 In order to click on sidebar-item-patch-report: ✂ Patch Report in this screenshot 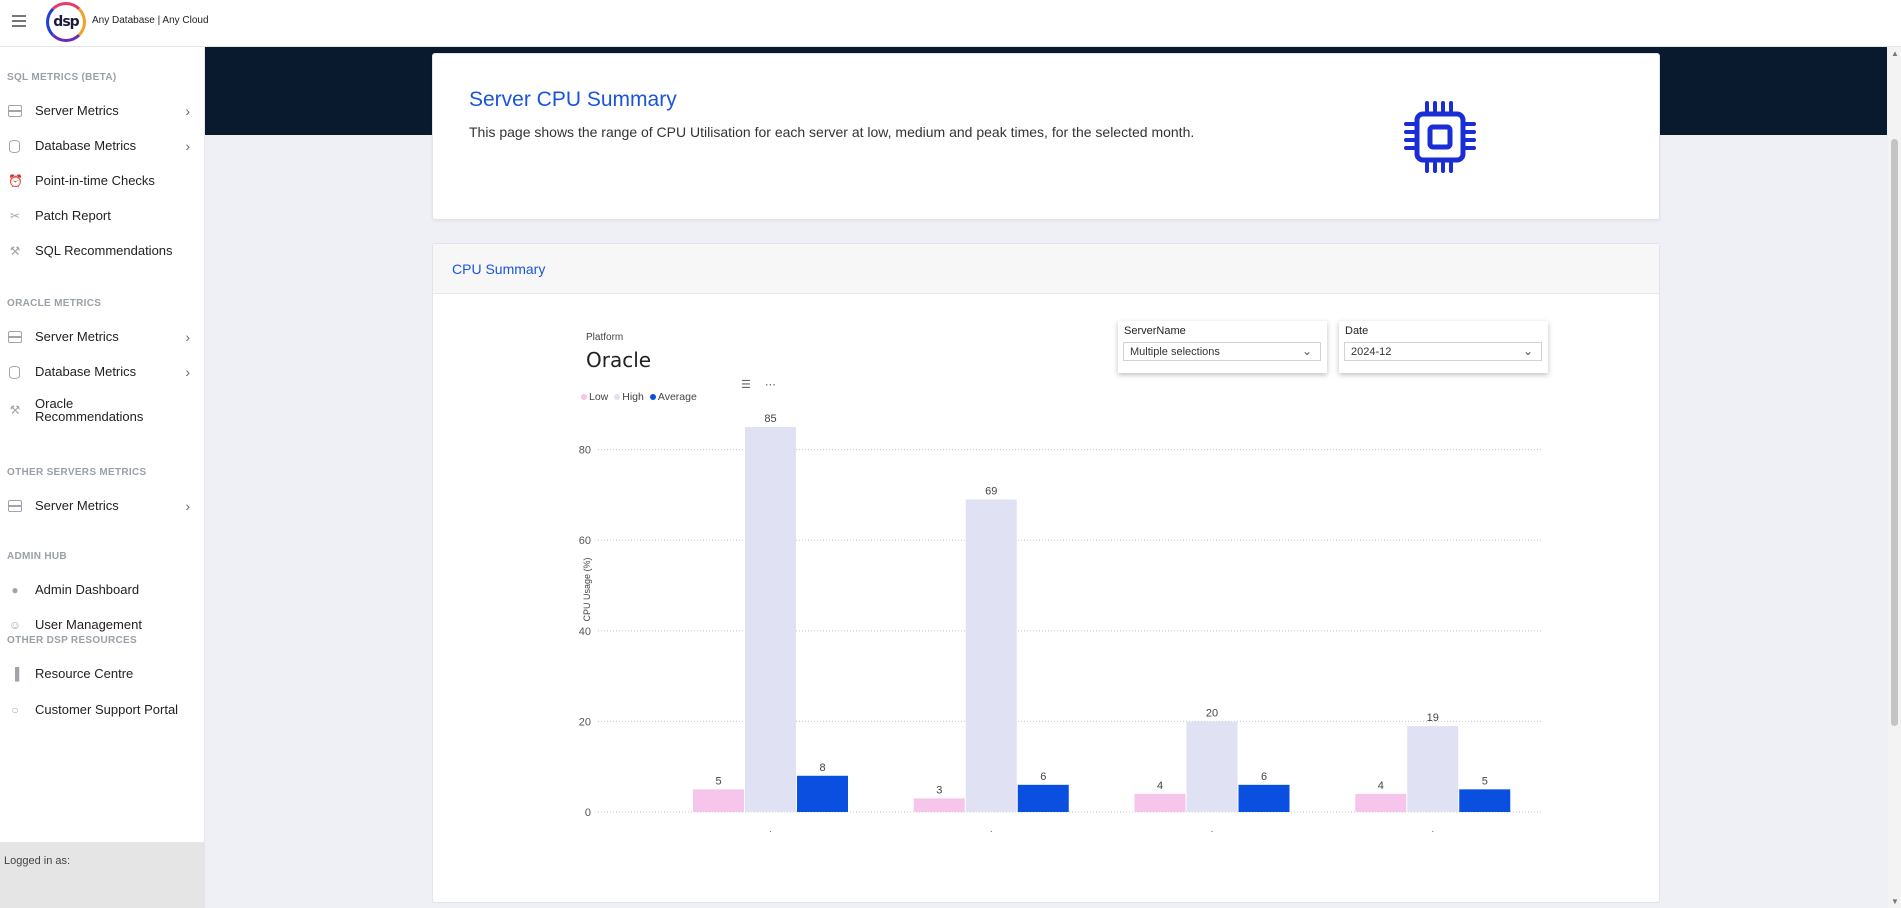, I will do `click(102, 216)`.